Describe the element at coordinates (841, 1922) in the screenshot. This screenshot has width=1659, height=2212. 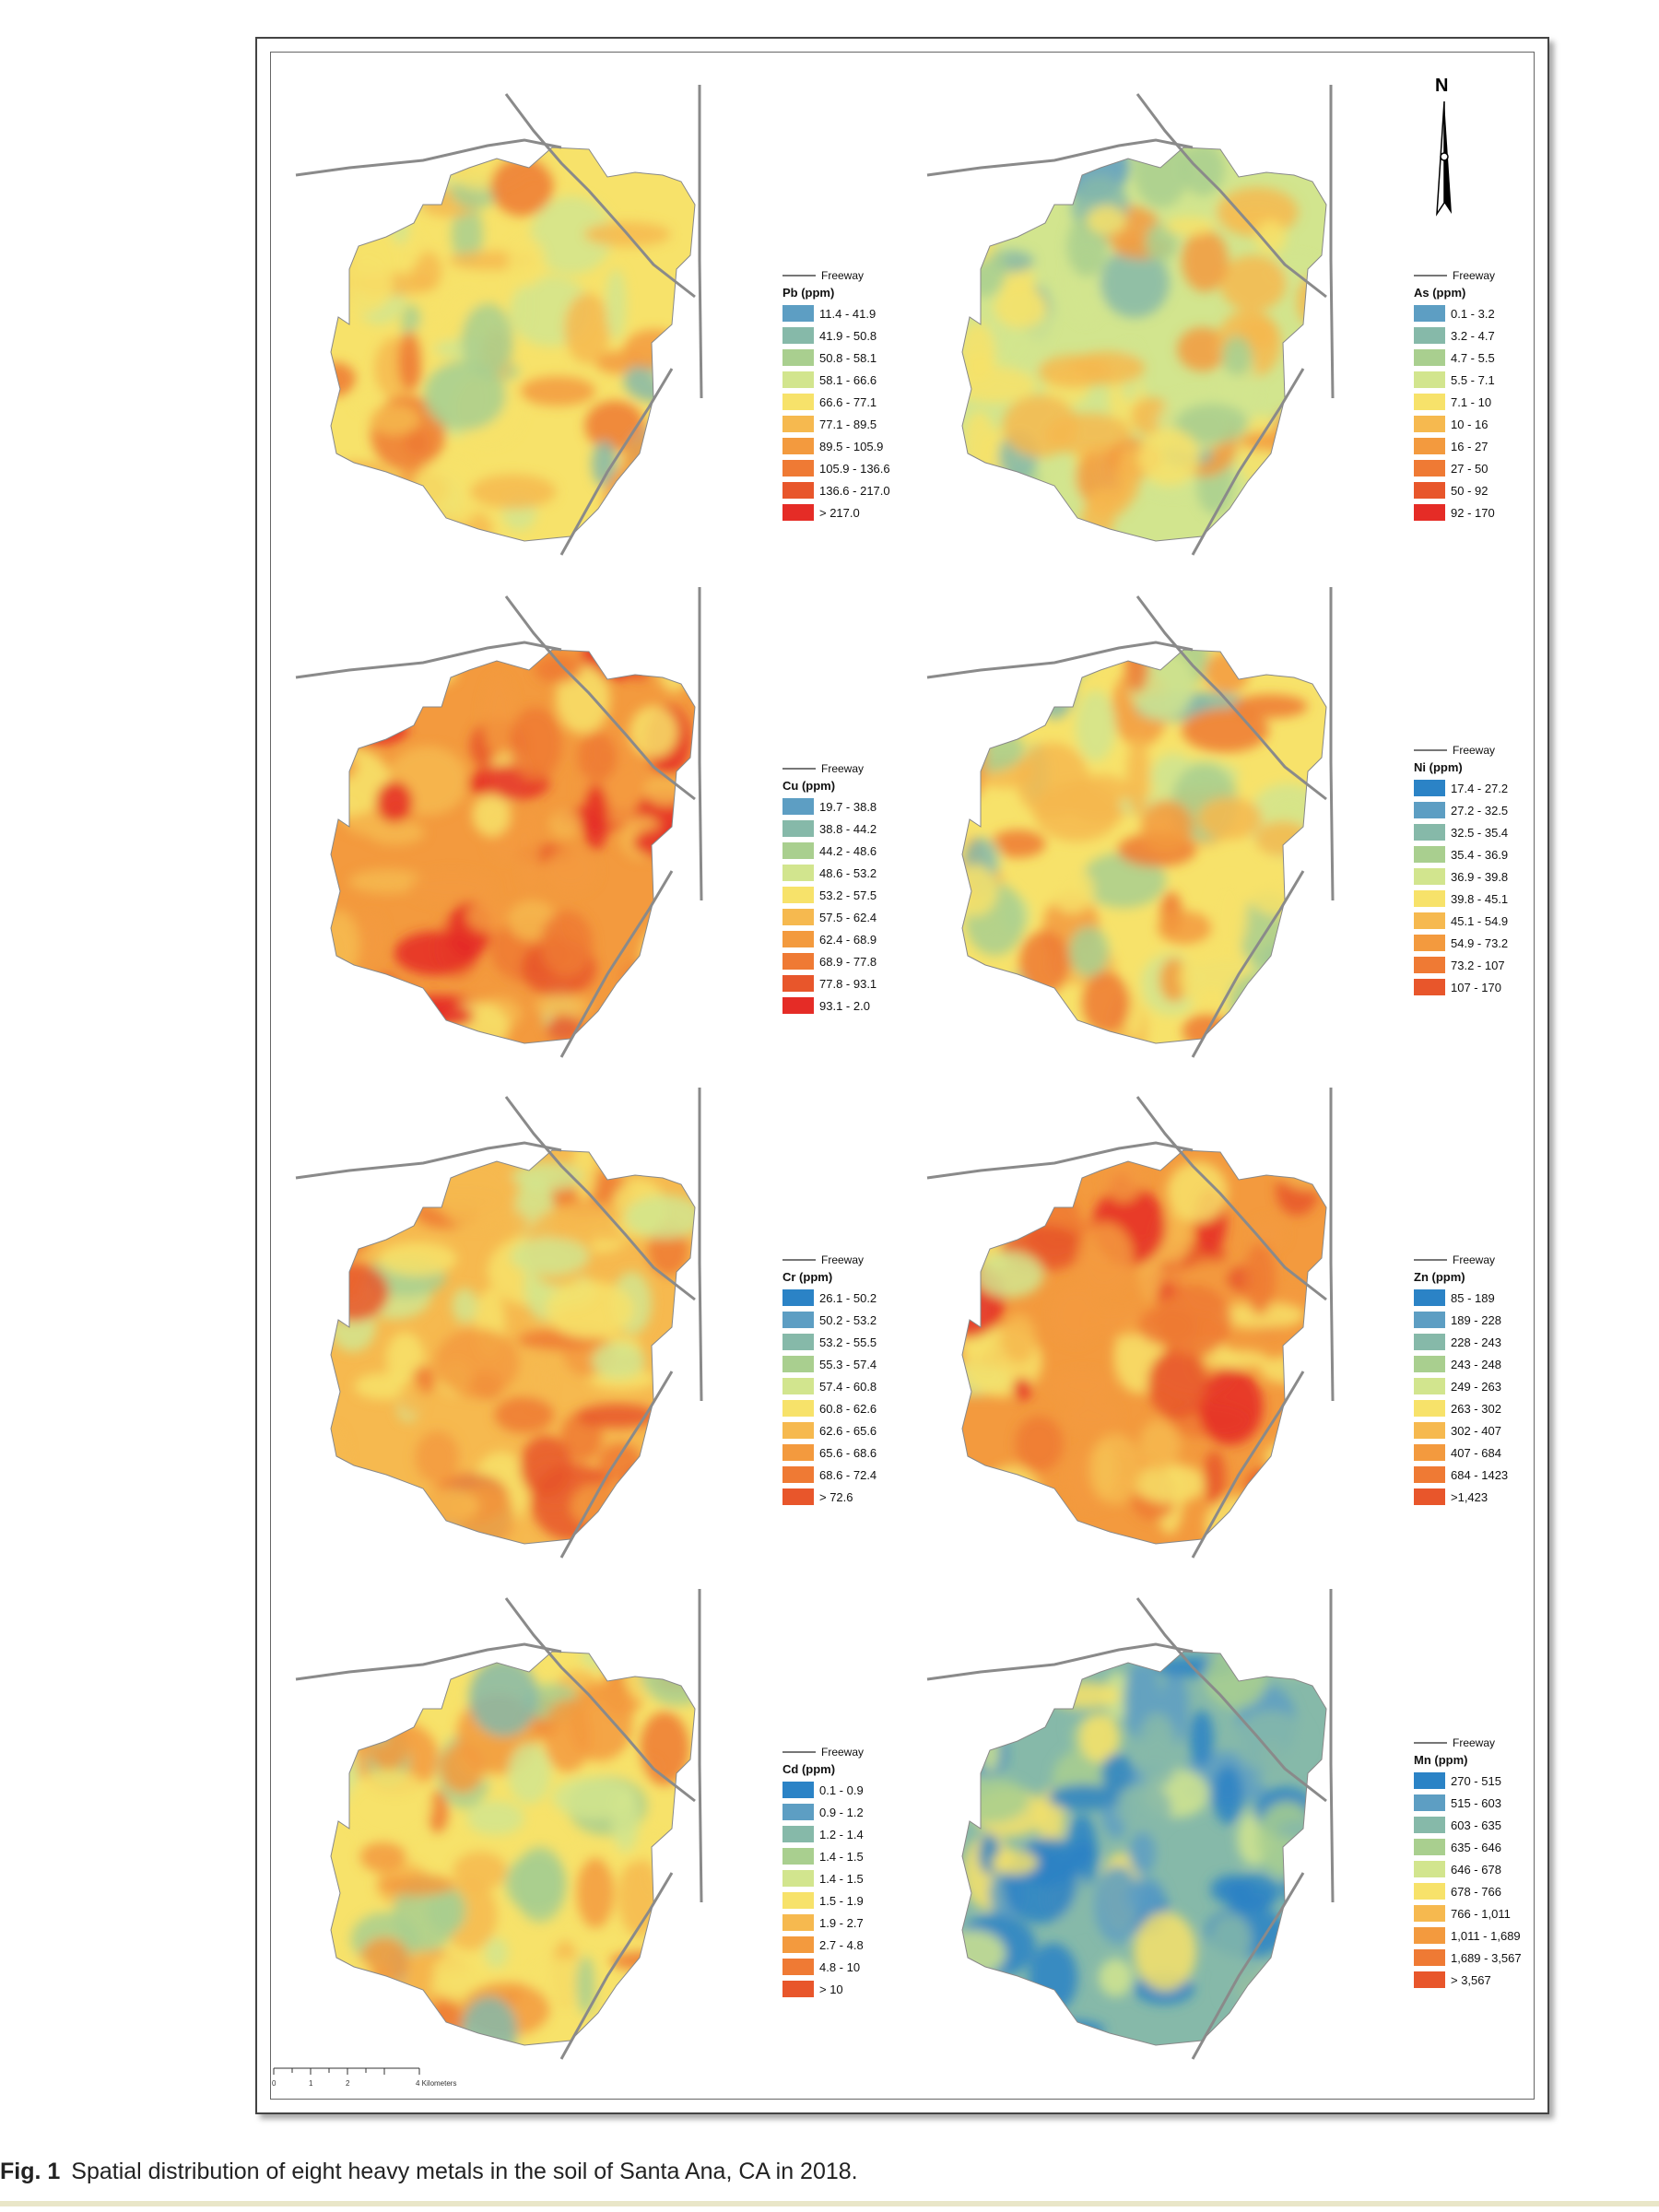
I see `legend-class-label: 1.9 - 2.7` at that location.